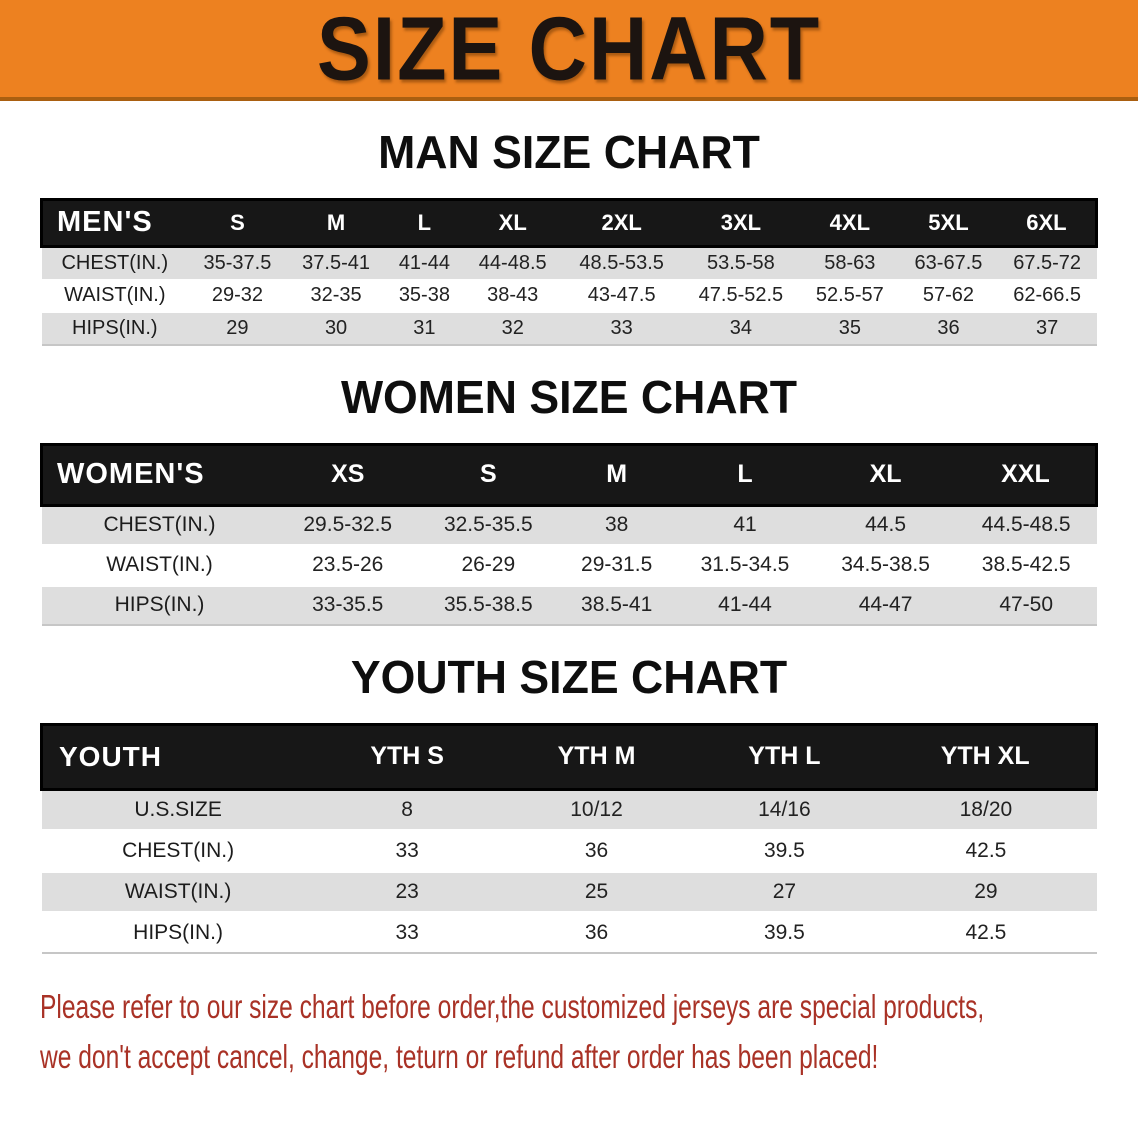 The width and height of the screenshot is (1138, 1132). I want to click on table-row: CHEST(IN.) 33 36 39.5 42.5, so click(569, 850).